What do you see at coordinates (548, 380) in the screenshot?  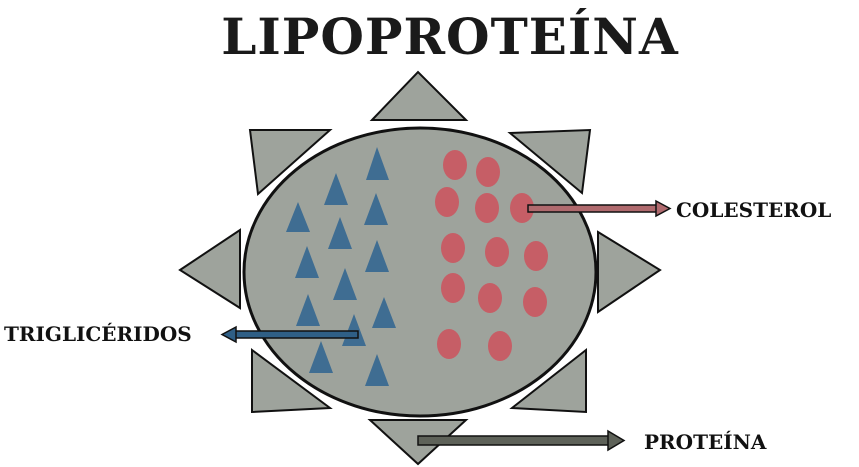 I see `protein-spike-bottom-right` at bounding box center [548, 380].